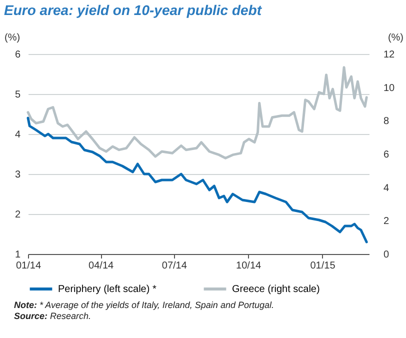 This screenshot has height=338, width=406. I want to click on y2-tick-label: 2, so click(387, 222).